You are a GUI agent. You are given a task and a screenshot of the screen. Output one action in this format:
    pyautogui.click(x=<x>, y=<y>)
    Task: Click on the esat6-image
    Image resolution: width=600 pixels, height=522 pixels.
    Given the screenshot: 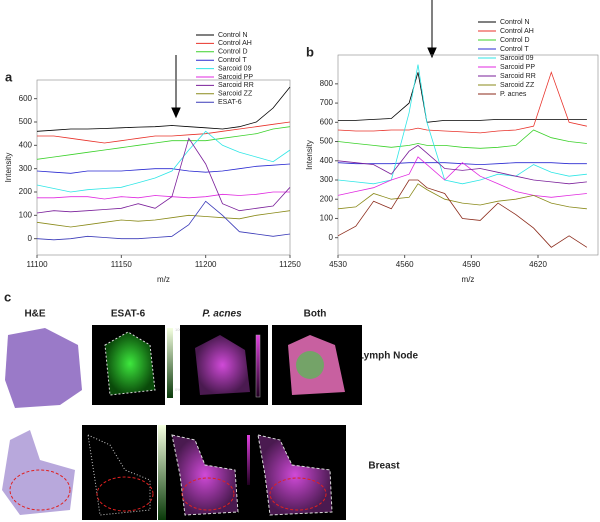 What is the action you would take?
    pyautogui.click(x=119, y=472)
    